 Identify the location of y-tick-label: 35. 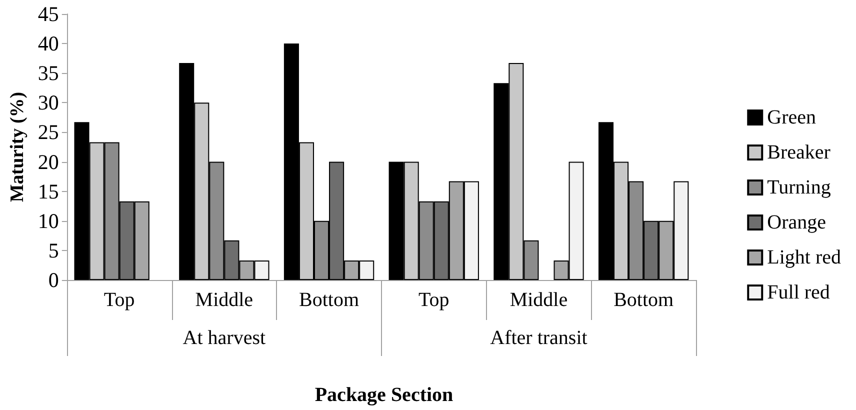
(48, 73).